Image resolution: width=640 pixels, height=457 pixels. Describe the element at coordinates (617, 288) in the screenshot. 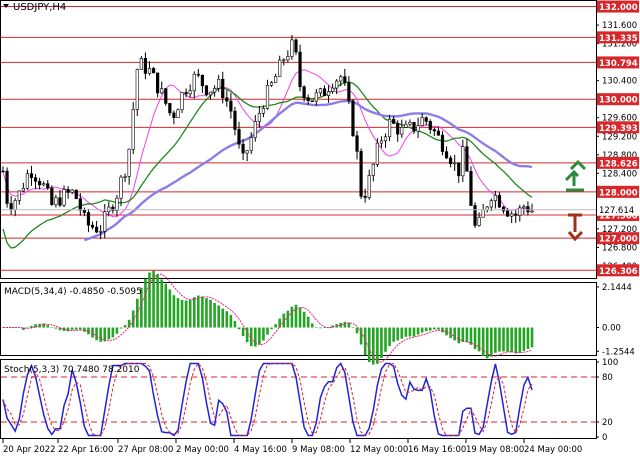

I see `macd-tick-label: 2.1444` at that location.